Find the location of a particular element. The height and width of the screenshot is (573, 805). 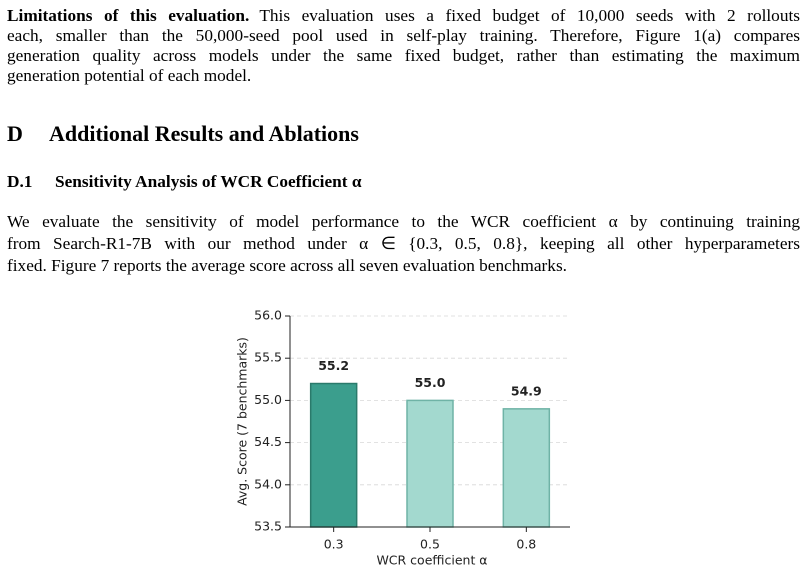

value-label: 55.2 is located at coordinates (333, 365).